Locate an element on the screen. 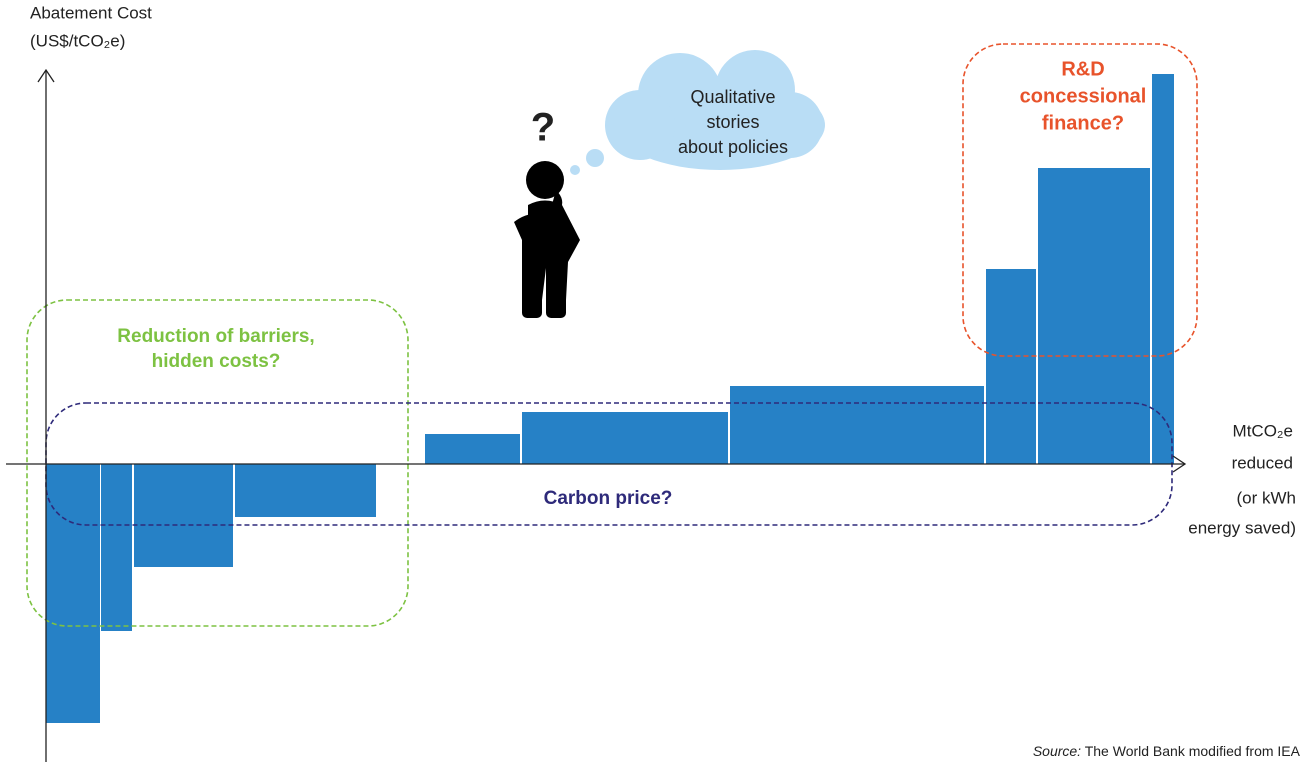 This screenshot has height=762, width=1305. green-box-label: Reduction of barriers, is located at coordinates (215, 336).